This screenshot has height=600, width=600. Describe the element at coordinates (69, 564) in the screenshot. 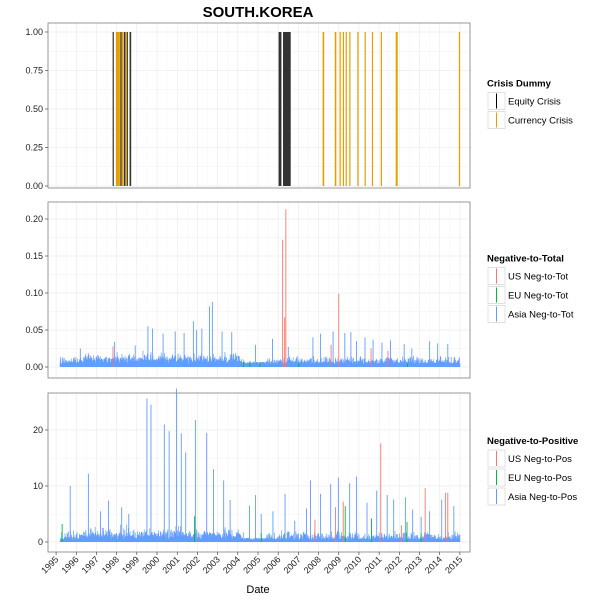

I see `x-tick-label: 1996` at that location.